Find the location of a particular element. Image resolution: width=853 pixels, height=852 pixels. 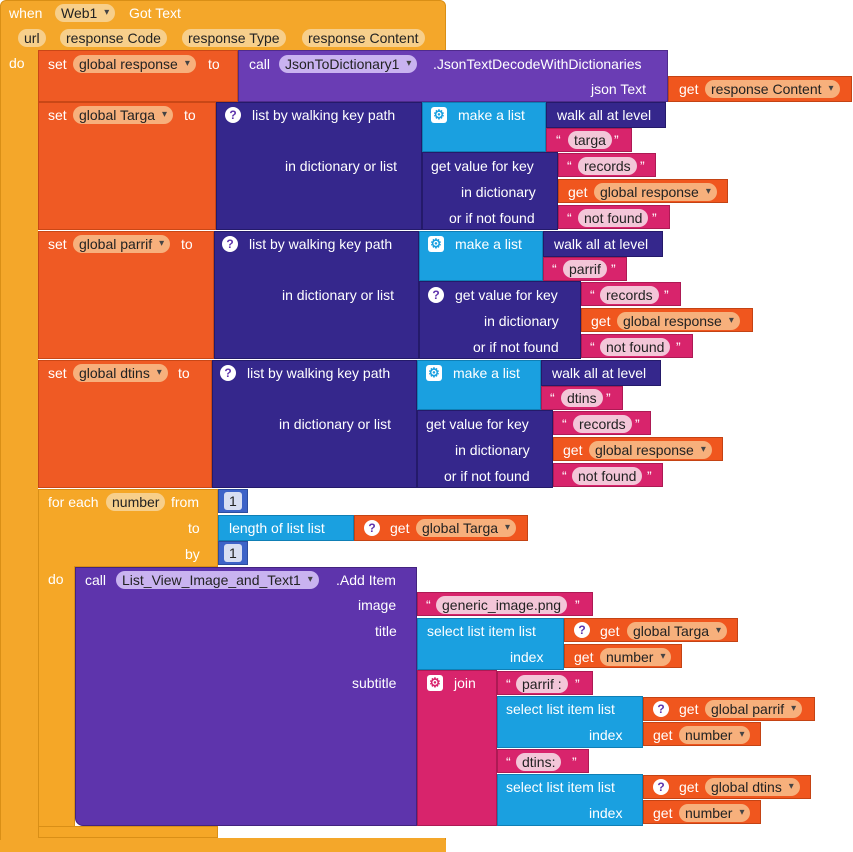

walk-all-label: walk all at level is located at coordinates (604, 115).